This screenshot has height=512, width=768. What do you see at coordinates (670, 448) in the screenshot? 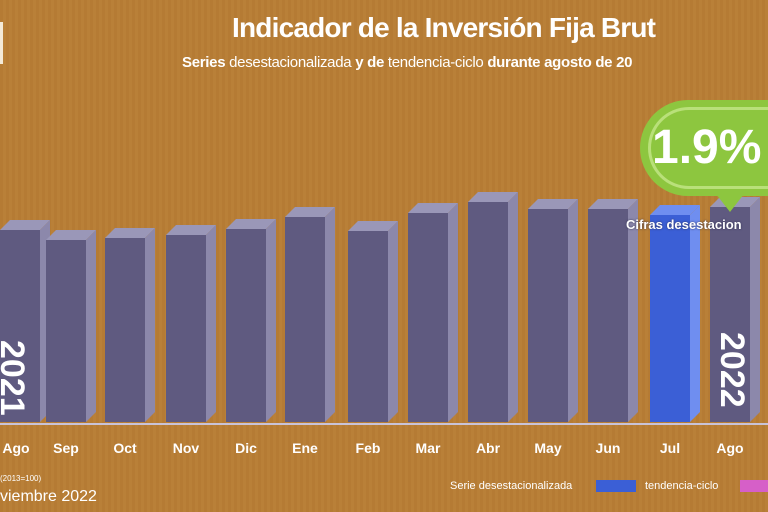
I see `x-tick-label: Jul` at bounding box center [670, 448].